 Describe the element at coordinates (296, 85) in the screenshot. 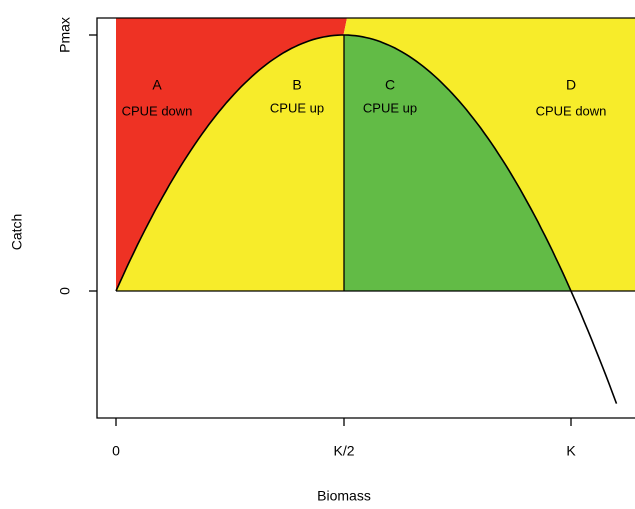

I see `region-letter: B` at that location.